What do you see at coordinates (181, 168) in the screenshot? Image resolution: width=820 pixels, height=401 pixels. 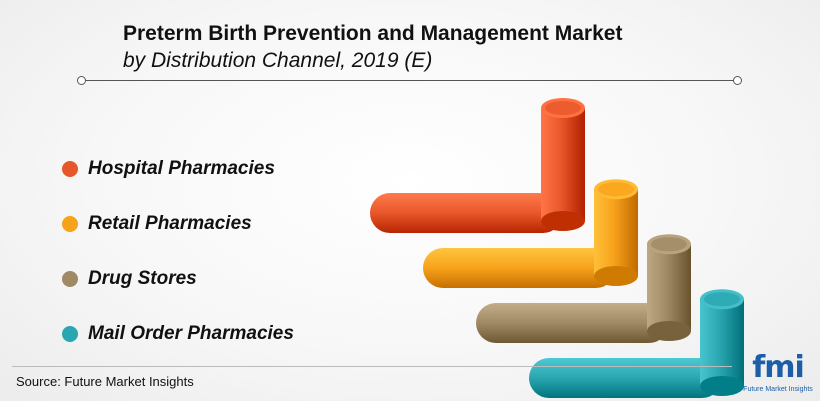 I see `legend-label: Hospital Pharmacies` at bounding box center [181, 168].